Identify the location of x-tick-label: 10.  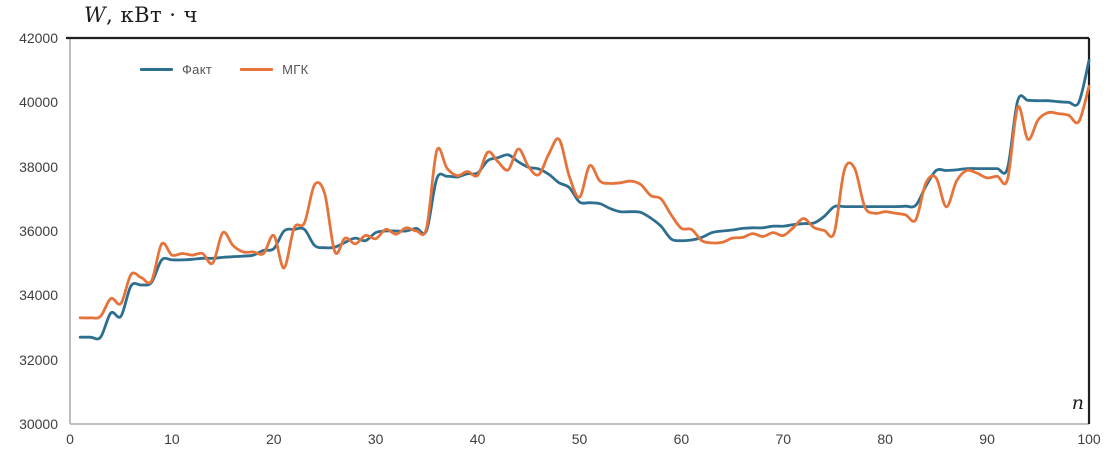
(172, 439).